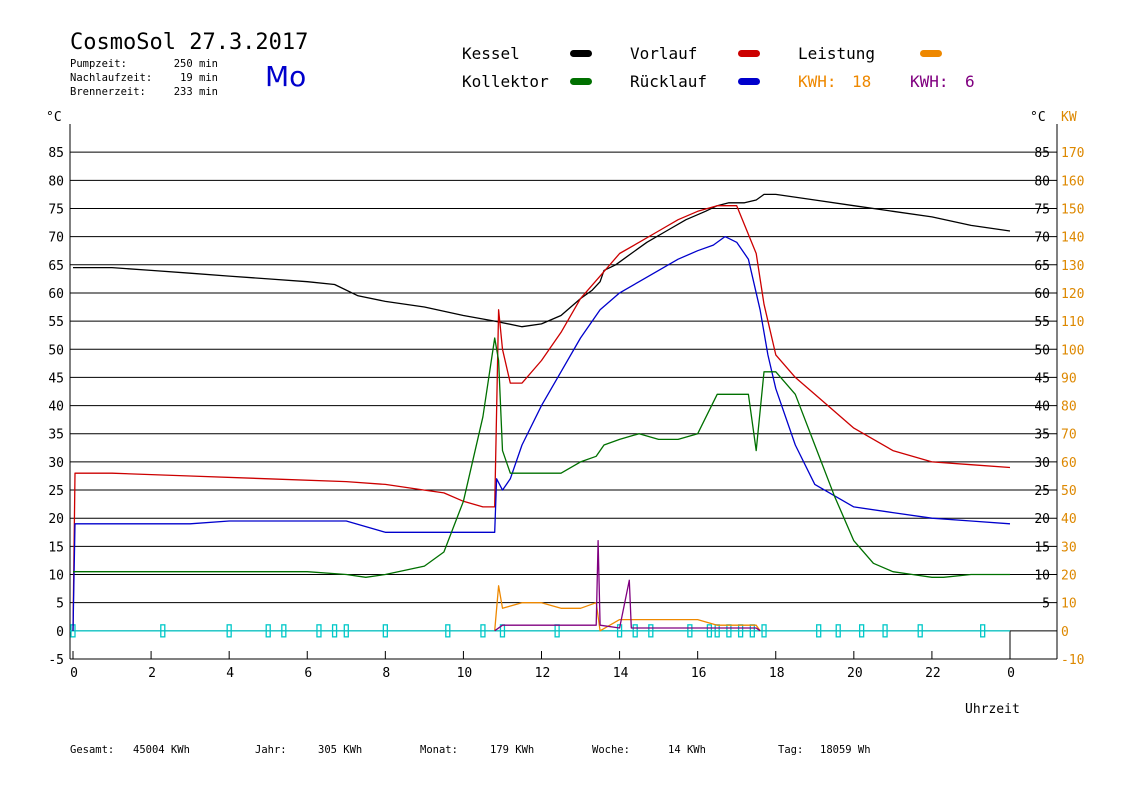  I want to click on y-tick-right-kw: 110, so click(1072, 322).